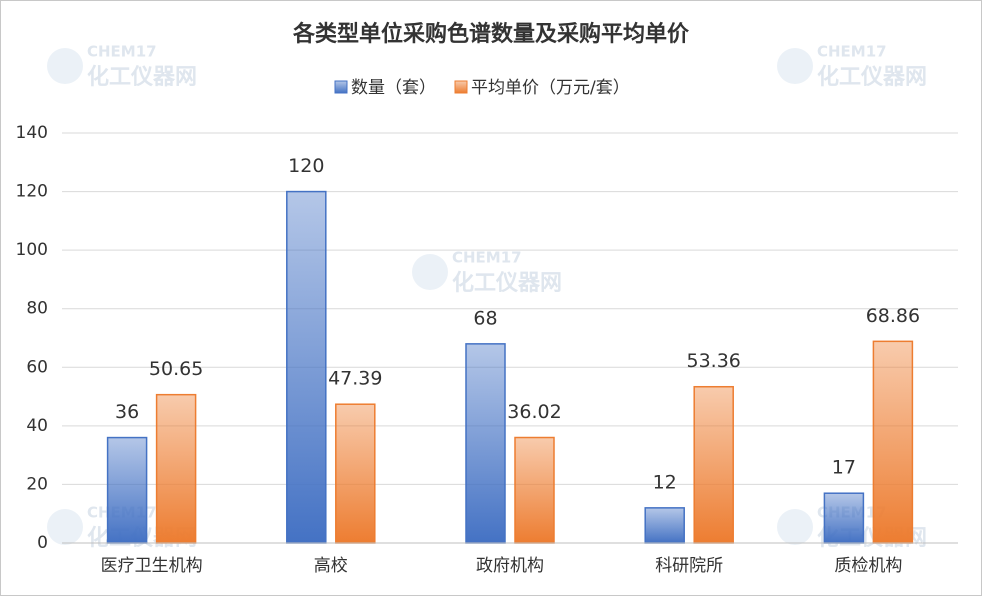 The height and width of the screenshot is (596, 982). What do you see at coordinates (665, 482) in the screenshot?
I see `value-label: 12` at bounding box center [665, 482].